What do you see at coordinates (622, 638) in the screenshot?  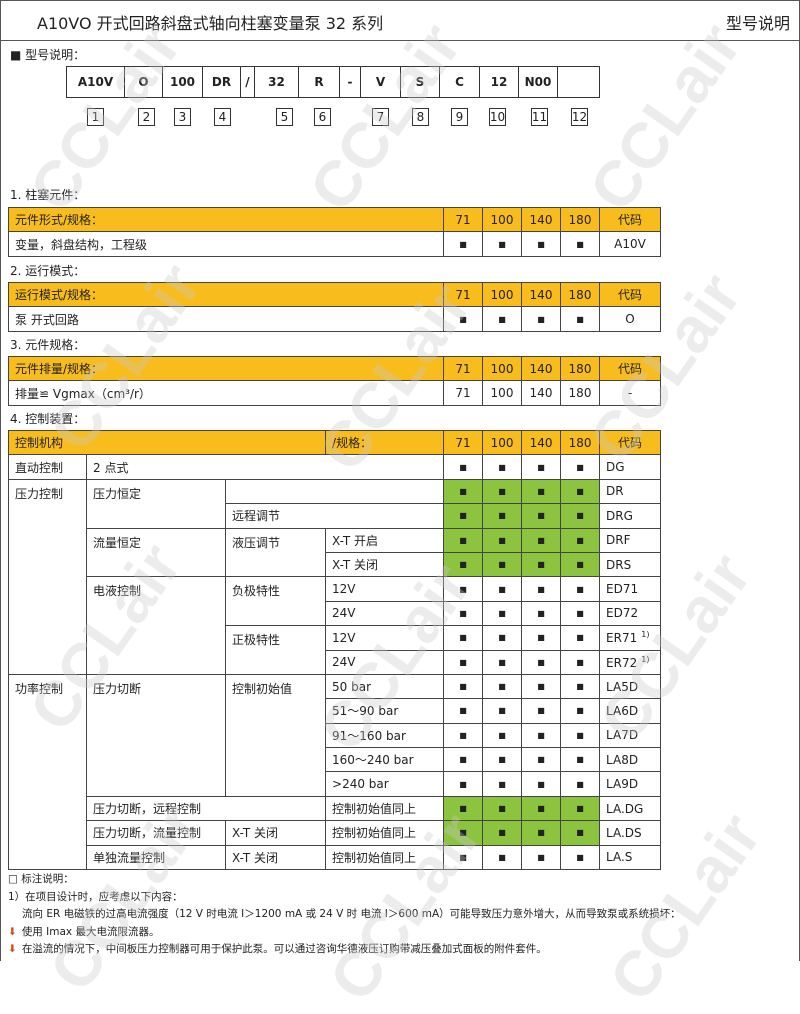 I see `code-text: ER71` at bounding box center [622, 638].